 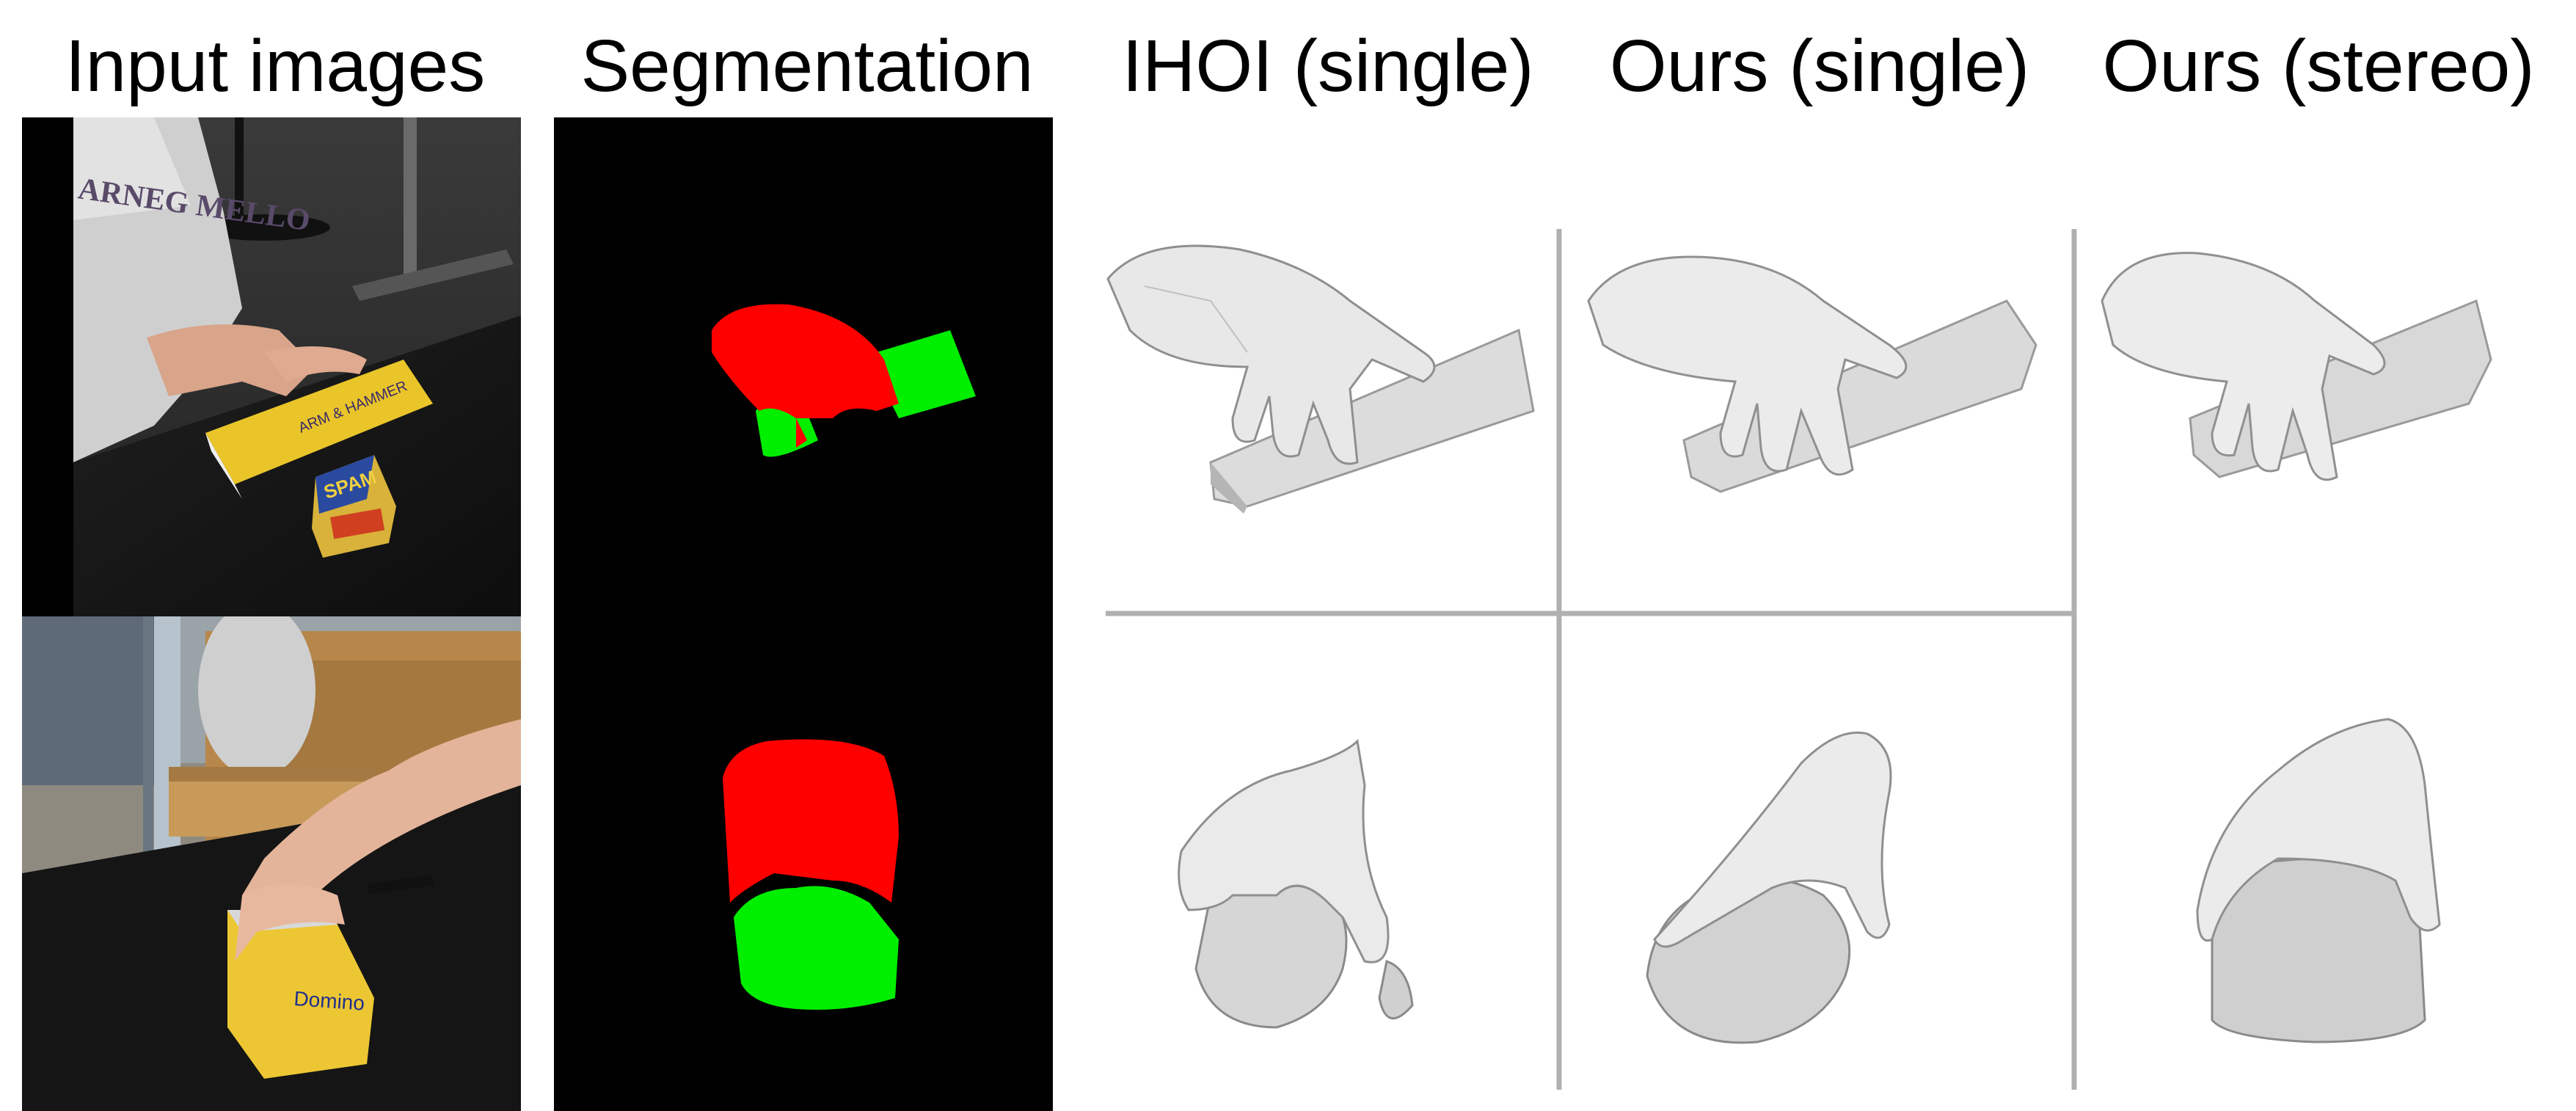 I want to click on box-label-bottom: Domino, so click(x=329, y=1001).